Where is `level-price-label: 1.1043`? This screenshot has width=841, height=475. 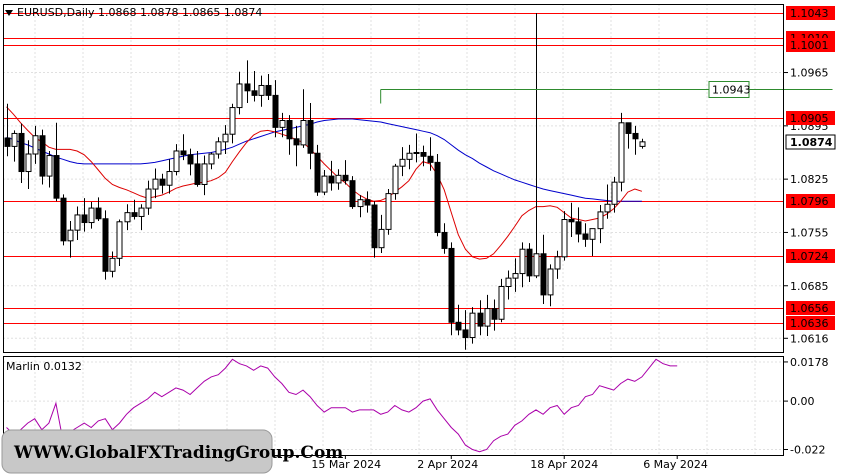
level-price-label: 1.1043 is located at coordinates (809, 13).